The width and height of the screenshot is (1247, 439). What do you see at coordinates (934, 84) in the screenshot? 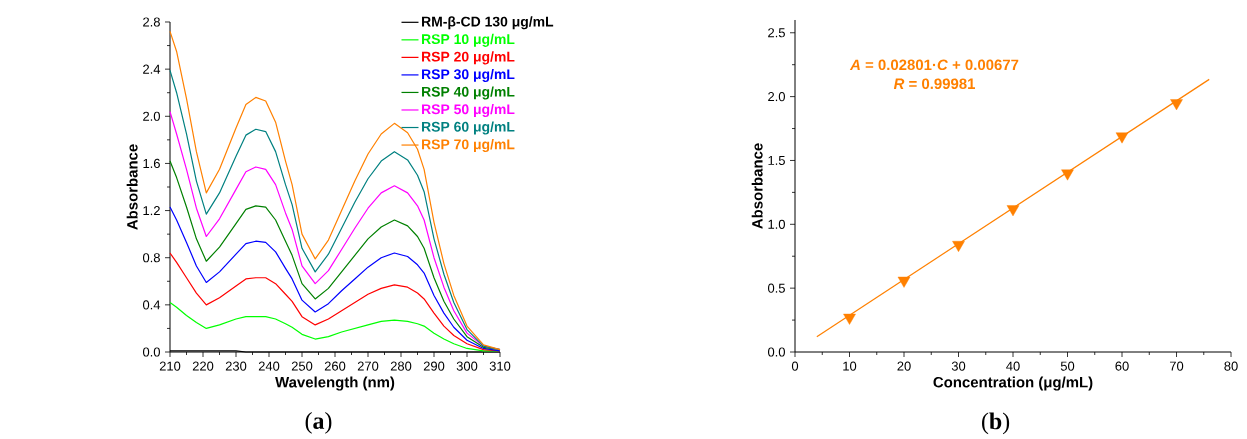
I see `annotation: R = 0.99981` at bounding box center [934, 84].